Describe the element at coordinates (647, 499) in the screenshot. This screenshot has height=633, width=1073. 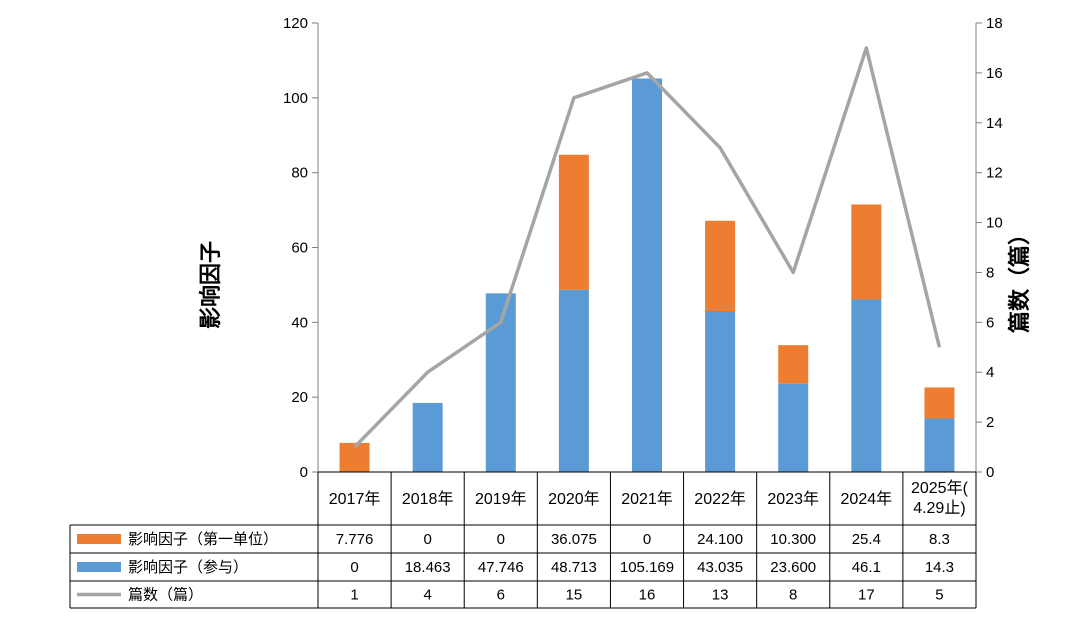
I see `x-category-label: 2021年` at that location.